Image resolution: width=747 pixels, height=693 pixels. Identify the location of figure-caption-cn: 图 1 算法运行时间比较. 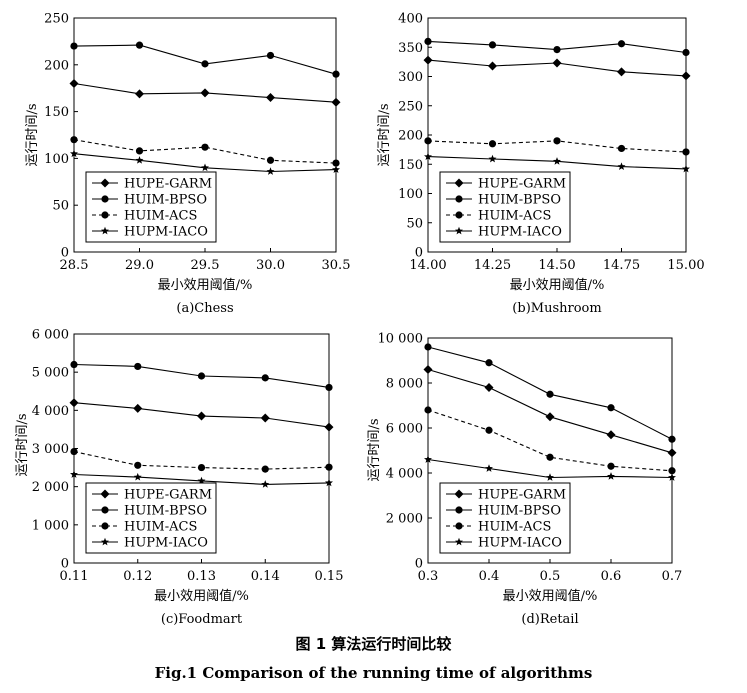
(373, 644).